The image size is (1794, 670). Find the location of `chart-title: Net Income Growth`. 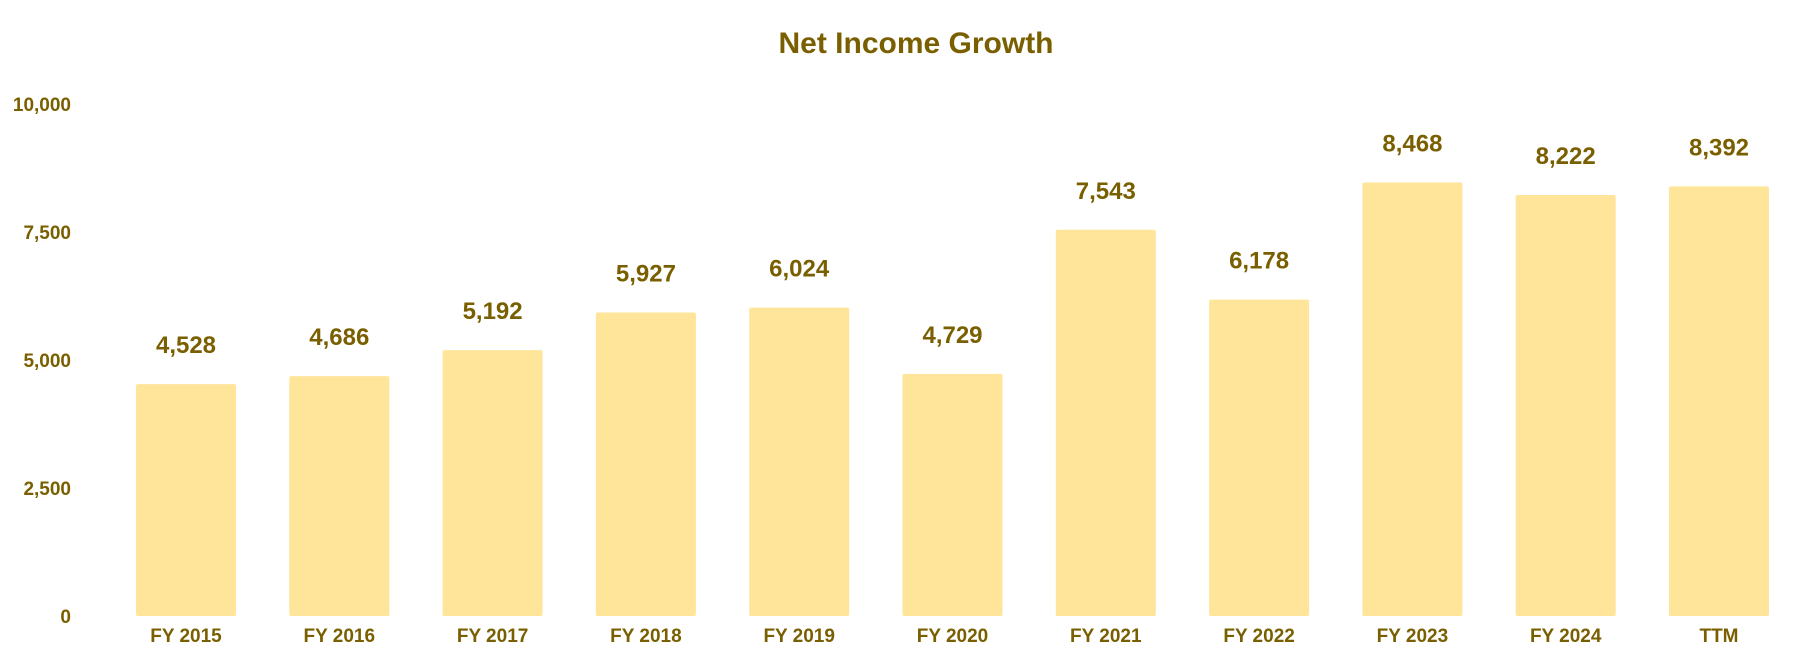

chart-title: Net Income Growth is located at coordinates (915, 43).